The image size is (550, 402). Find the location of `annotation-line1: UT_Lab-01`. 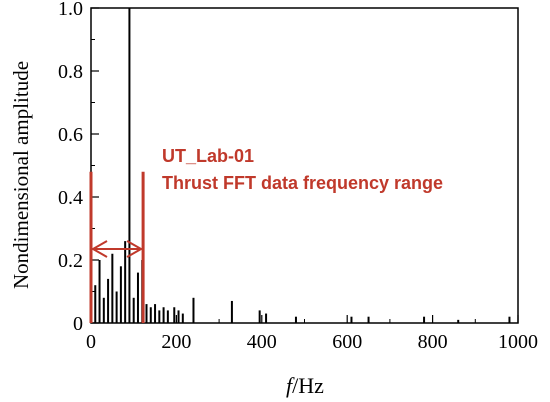

annotation-line1: UT_Lab-01 is located at coordinates (208, 156).